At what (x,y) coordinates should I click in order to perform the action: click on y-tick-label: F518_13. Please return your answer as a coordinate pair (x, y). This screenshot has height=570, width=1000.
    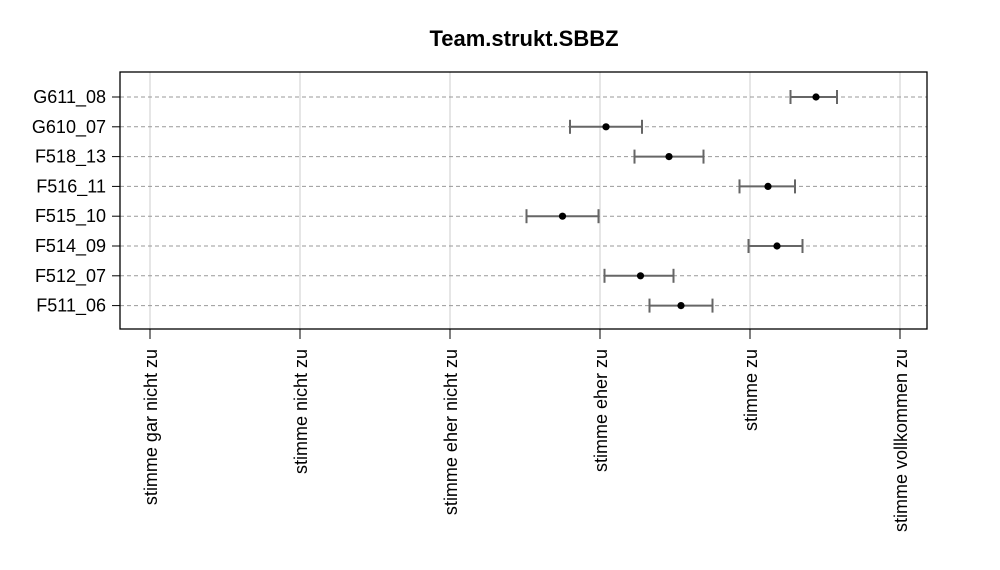
    Looking at the image, I should click on (70, 157).